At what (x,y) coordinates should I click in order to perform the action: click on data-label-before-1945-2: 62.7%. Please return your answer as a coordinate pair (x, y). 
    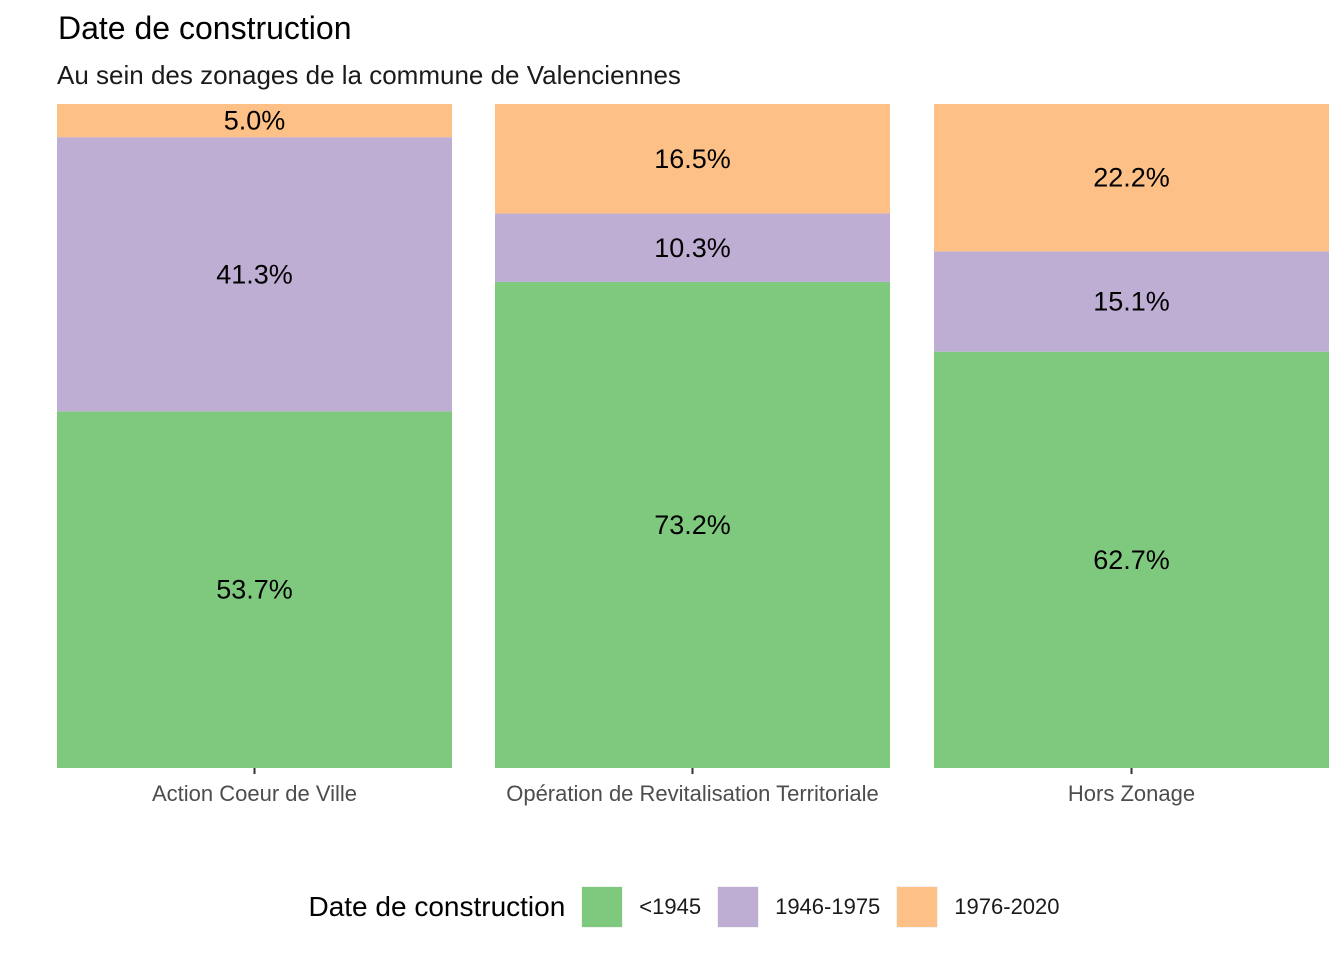
    Looking at the image, I should click on (1131, 560).